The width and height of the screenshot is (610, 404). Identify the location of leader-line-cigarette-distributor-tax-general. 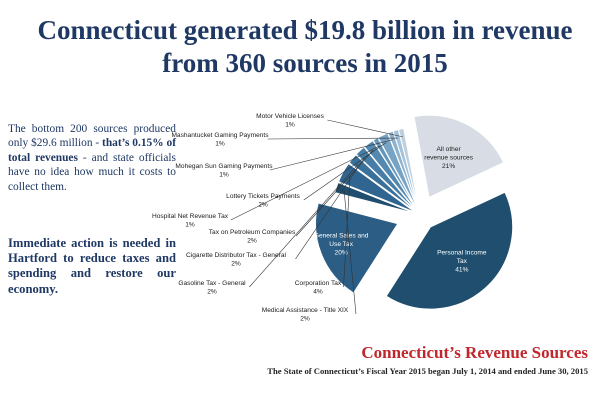
(330, 208).